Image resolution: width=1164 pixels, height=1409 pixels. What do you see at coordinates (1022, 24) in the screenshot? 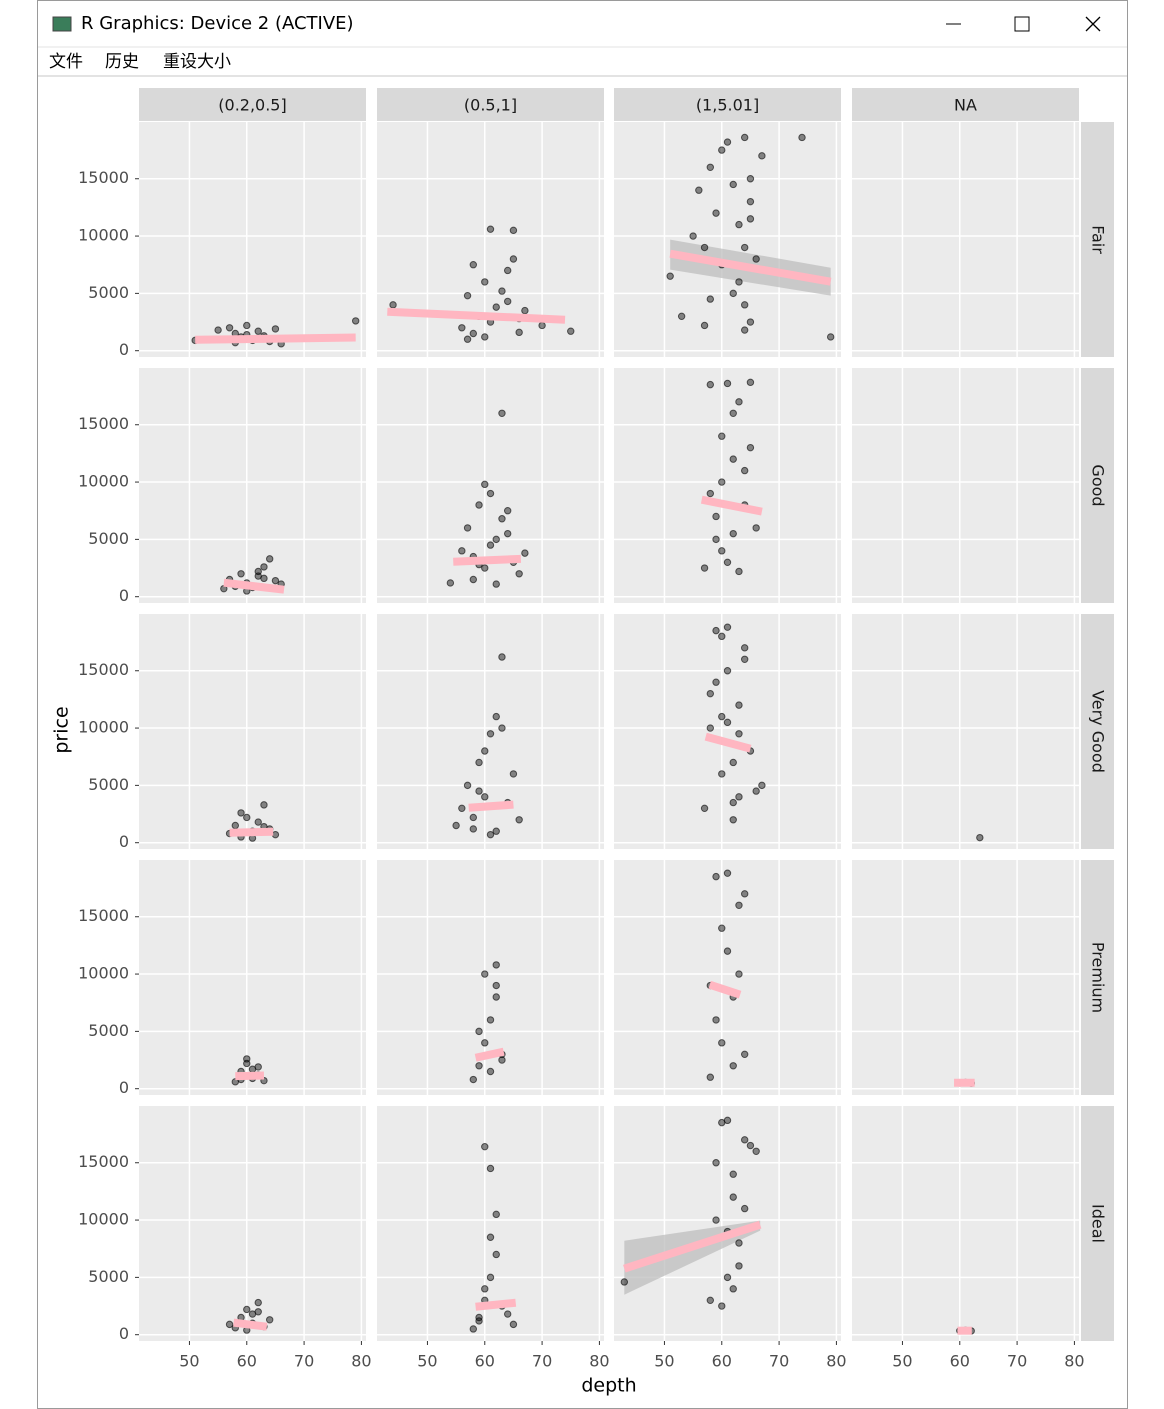
I see `maximize-button` at bounding box center [1022, 24].